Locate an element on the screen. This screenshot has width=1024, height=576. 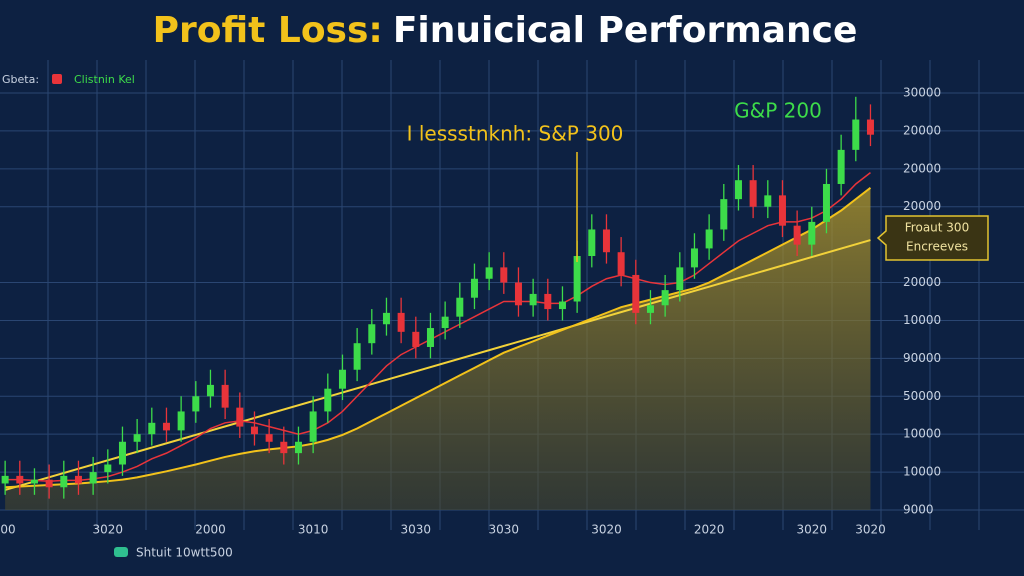
title-lead: Profit Loss: is located at coordinates (268, 30).